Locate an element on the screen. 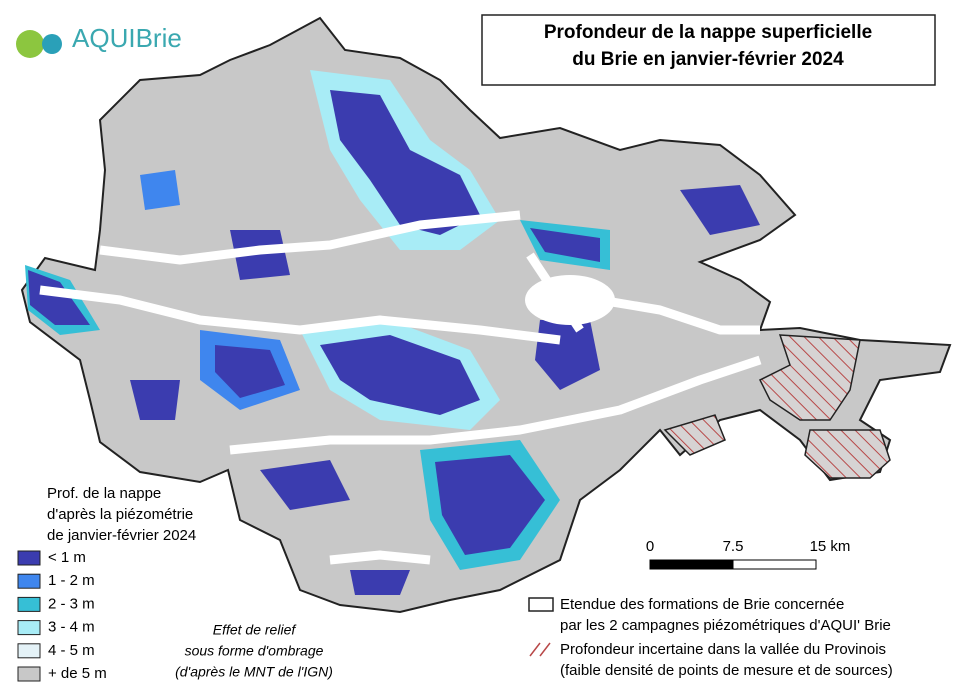  scale-label: 15 km is located at coordinates (830, 546).